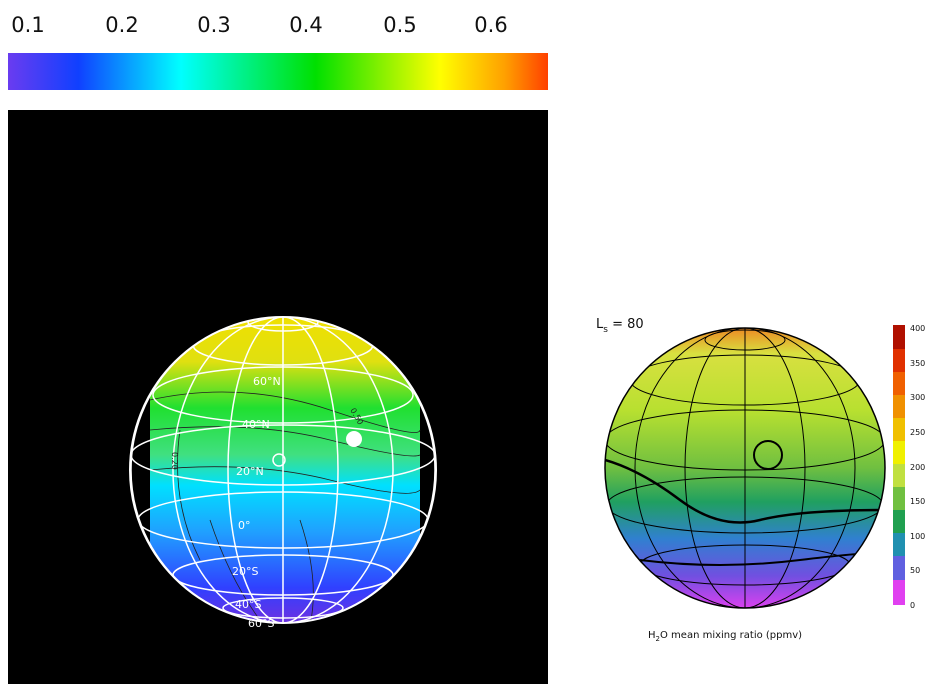  Describe the element at coordinates (27, 25) in the screenshot. I see `tick-label: 0.1` at that location.